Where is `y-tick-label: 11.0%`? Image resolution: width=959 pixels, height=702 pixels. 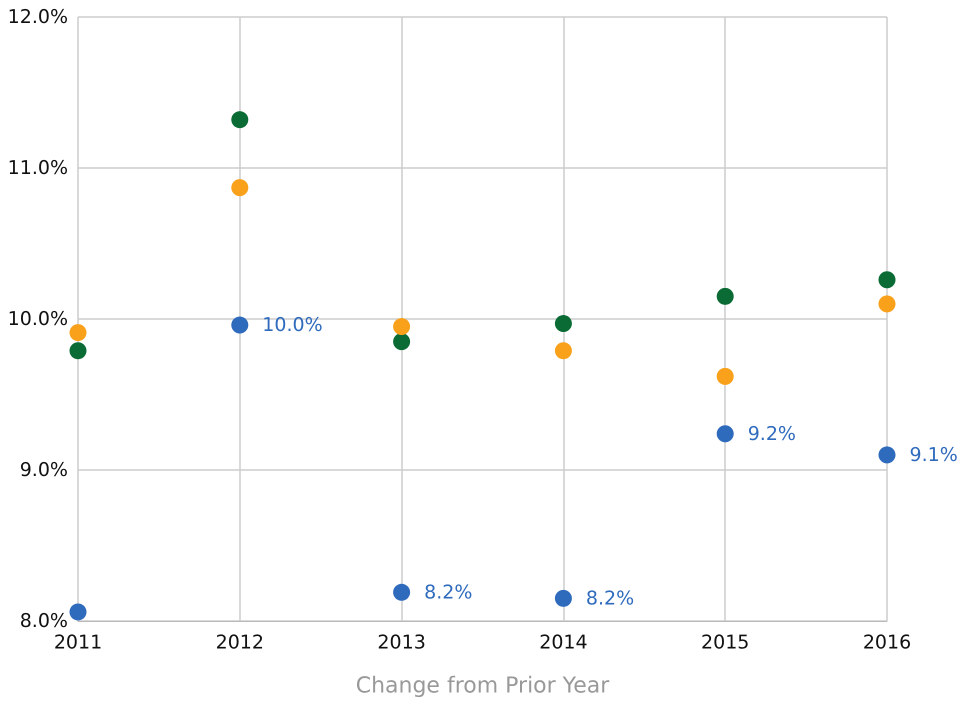 y-tick-label: 11.0% is located at coordinates (38, 168).